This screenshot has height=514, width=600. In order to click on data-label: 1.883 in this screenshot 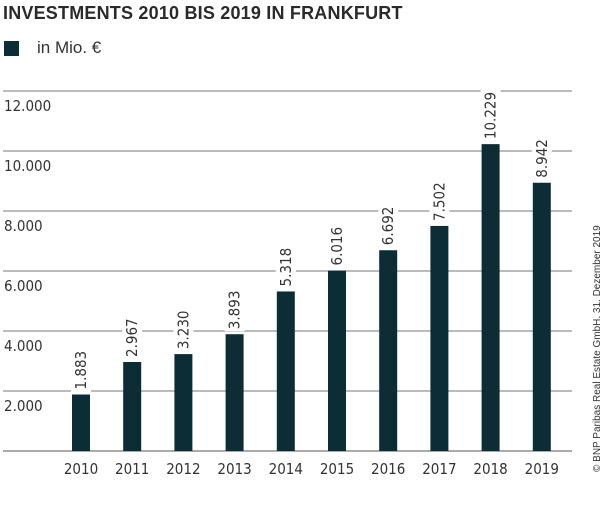, I will do `click(81, 370)`.